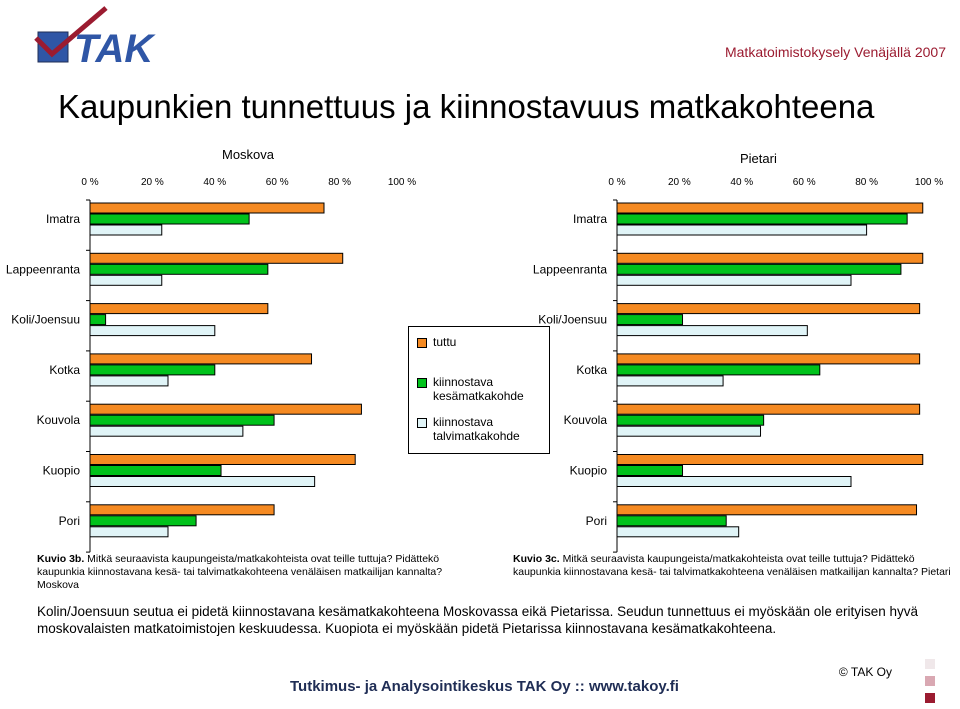 Image resolution: width=960 pixels, height=709 pixels. Describe the element at coordinates (61, 559) in the screenshot. I see `caption-moskova-label: Kuvio 3b.` at that location.